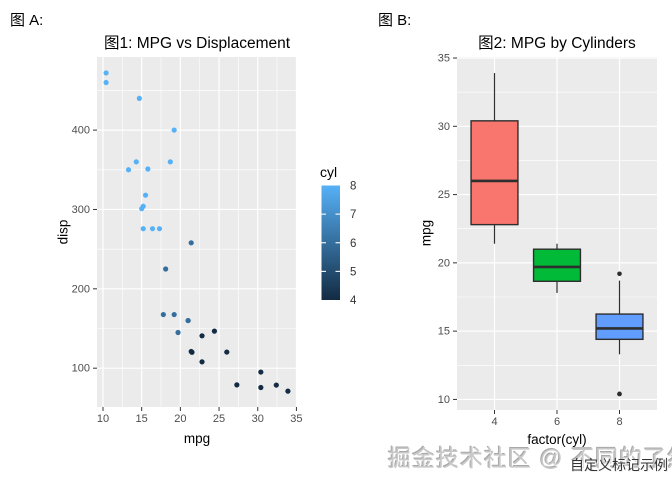  I want to click on svg-text: 7, so click(353, 215).